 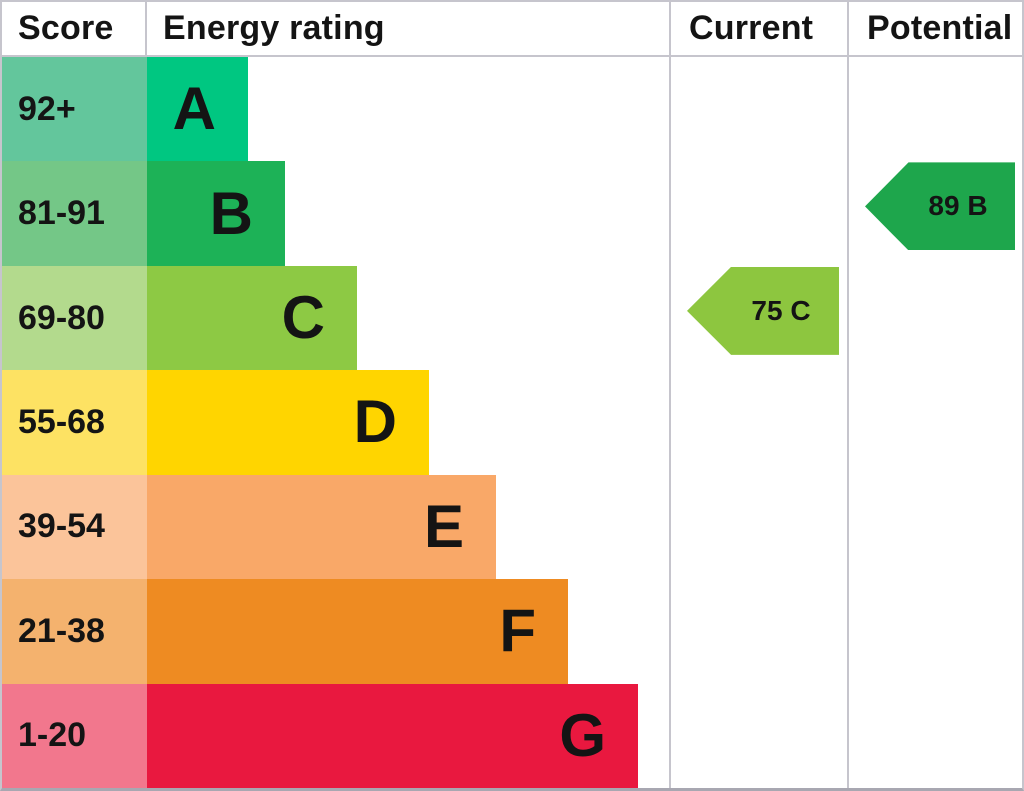 What do you see at coordinates (408, 318) in the screenshot?
I see `energy-cell-c: C` at bounding box center [408, 318].